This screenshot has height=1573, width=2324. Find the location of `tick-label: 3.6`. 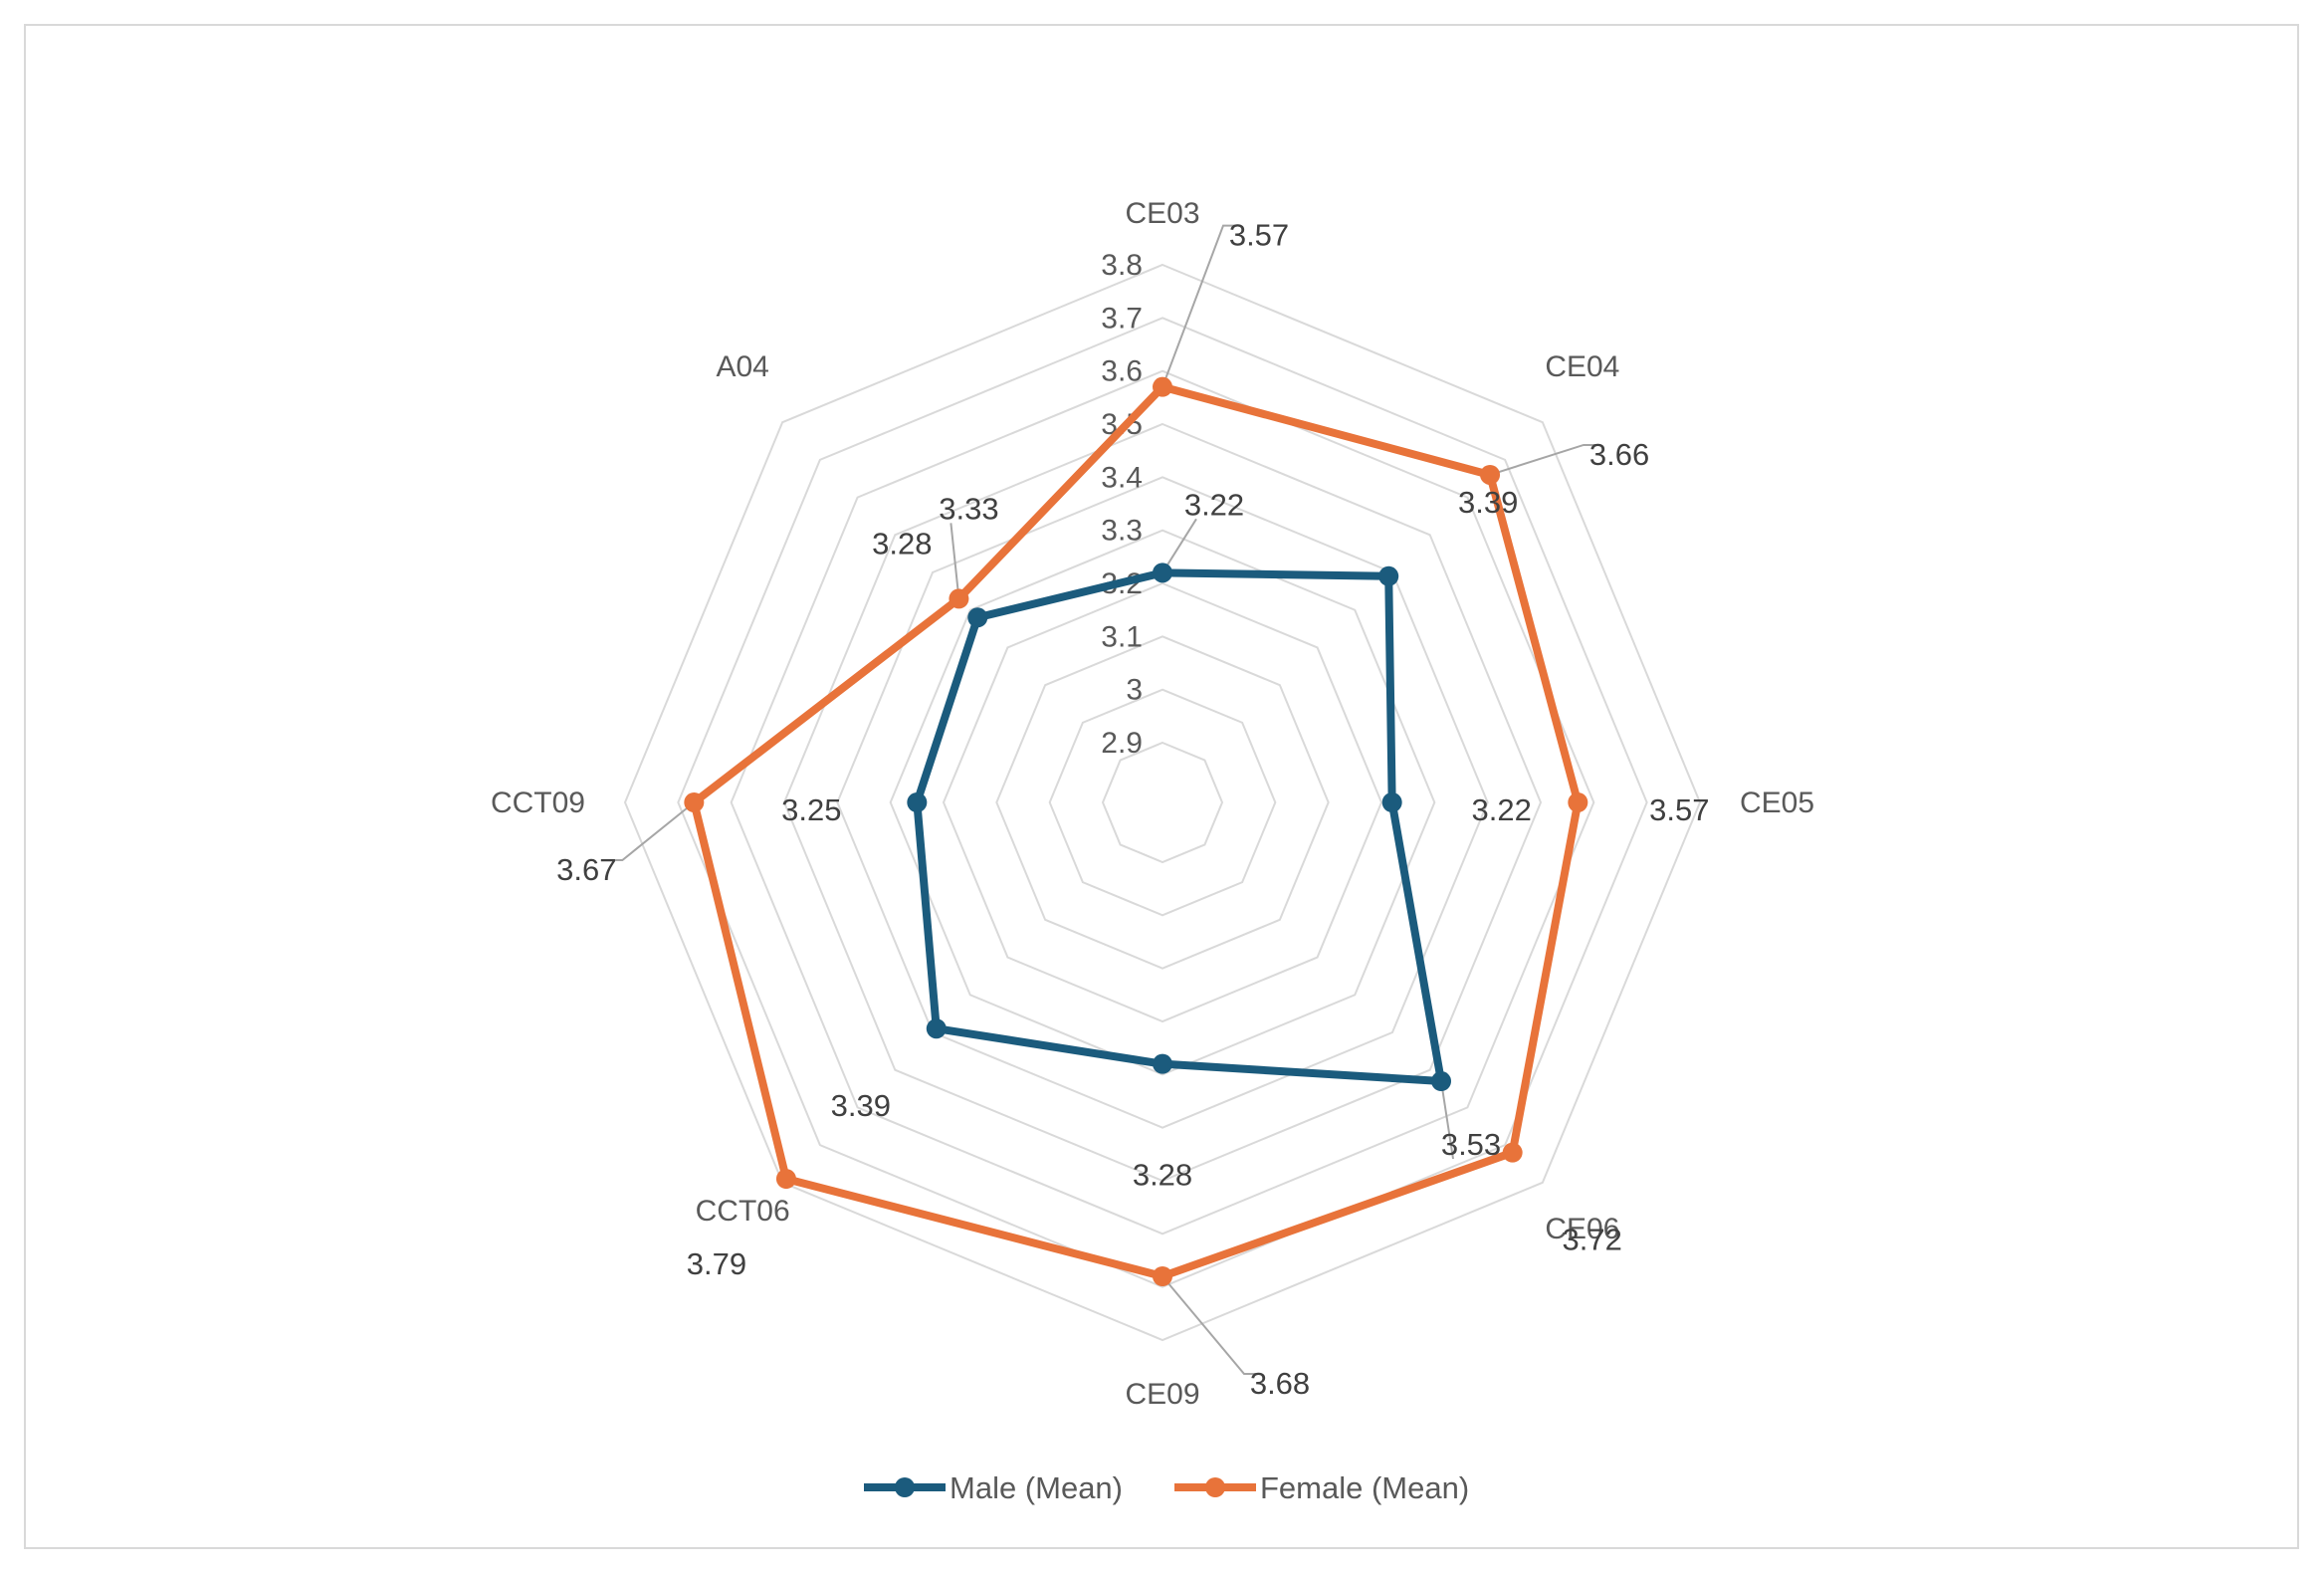

tick-label: 3.6 is located at coordinates (1122, 371).